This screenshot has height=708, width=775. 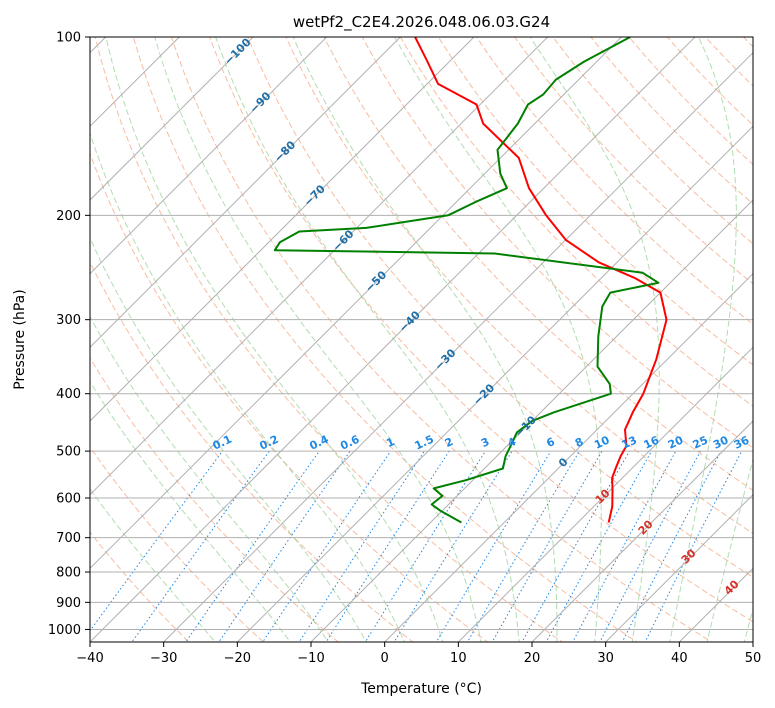 I want to click on y-axis-label: Pressure (hPa), so click(x=20, y=339).